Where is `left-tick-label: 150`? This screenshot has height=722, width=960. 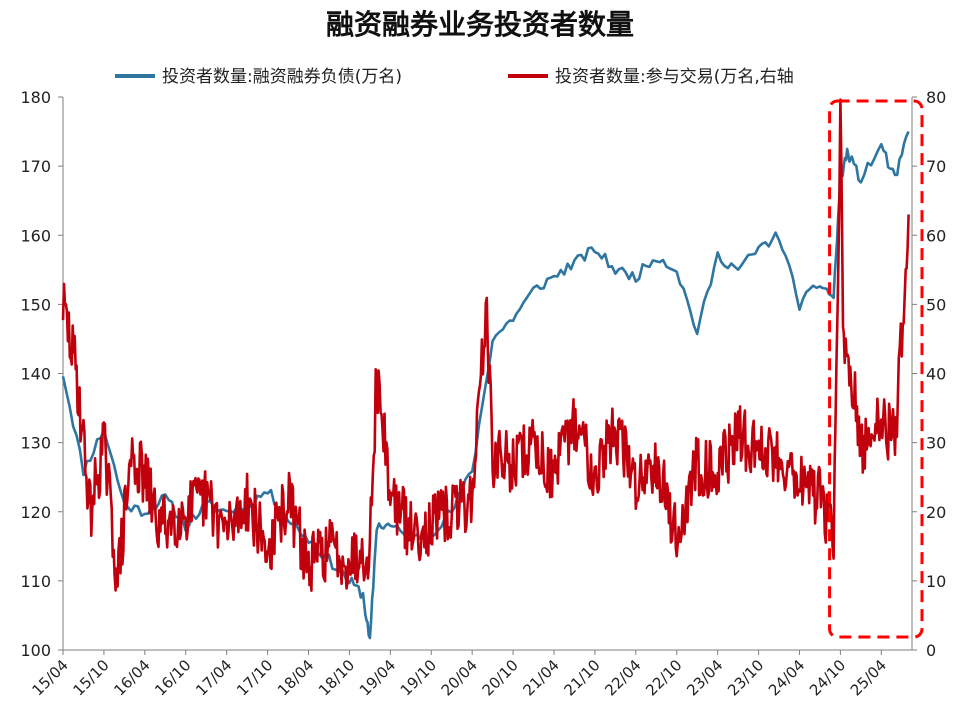 left-tick-label: 150 is located at coordinates (35, 304).